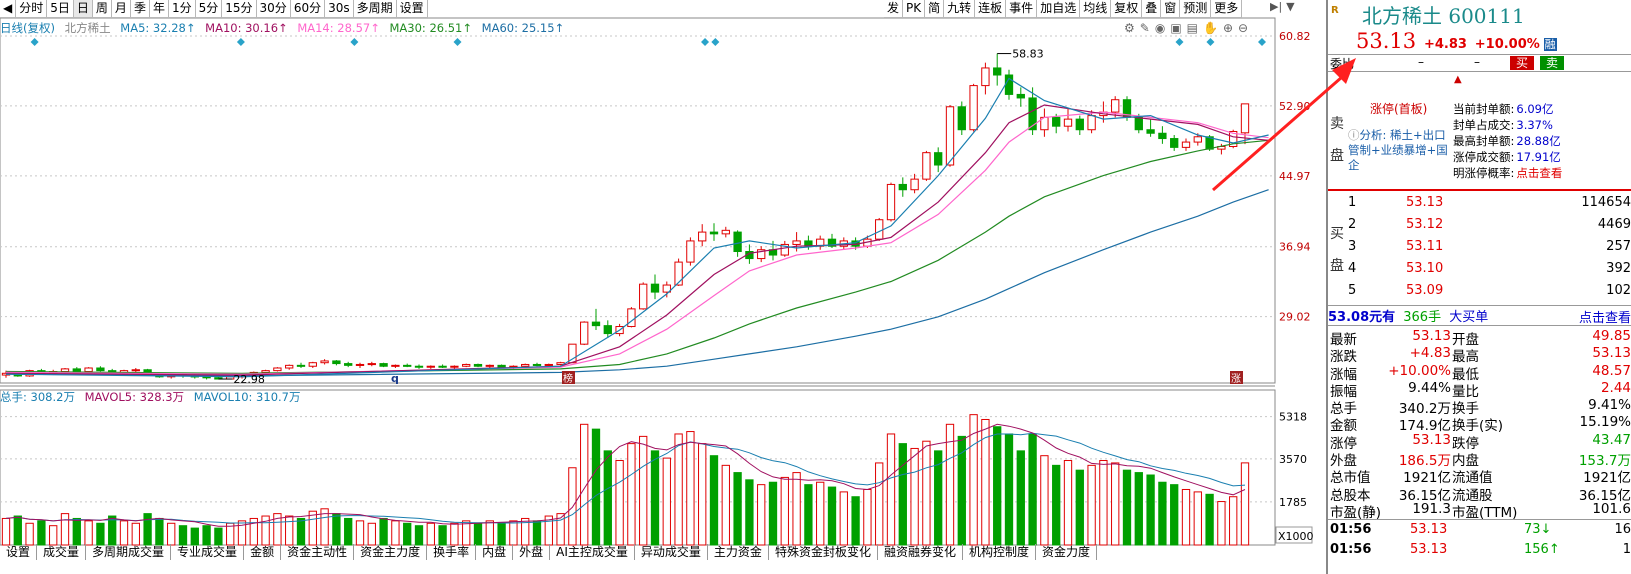 The width and height of the screenshot is (1631, 574). What do you see at coordinates (592, 552) in the screenshot?
I see `indicator-tab: AI主控成交量` at bounding box center [592, 552].